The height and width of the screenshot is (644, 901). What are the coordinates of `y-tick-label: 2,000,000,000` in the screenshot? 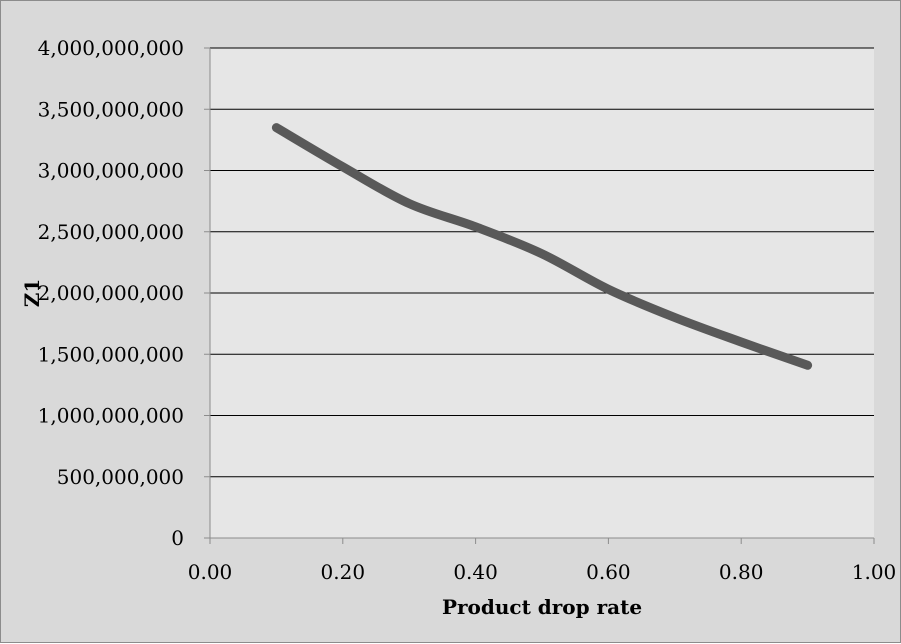 It's located at (111, 293).